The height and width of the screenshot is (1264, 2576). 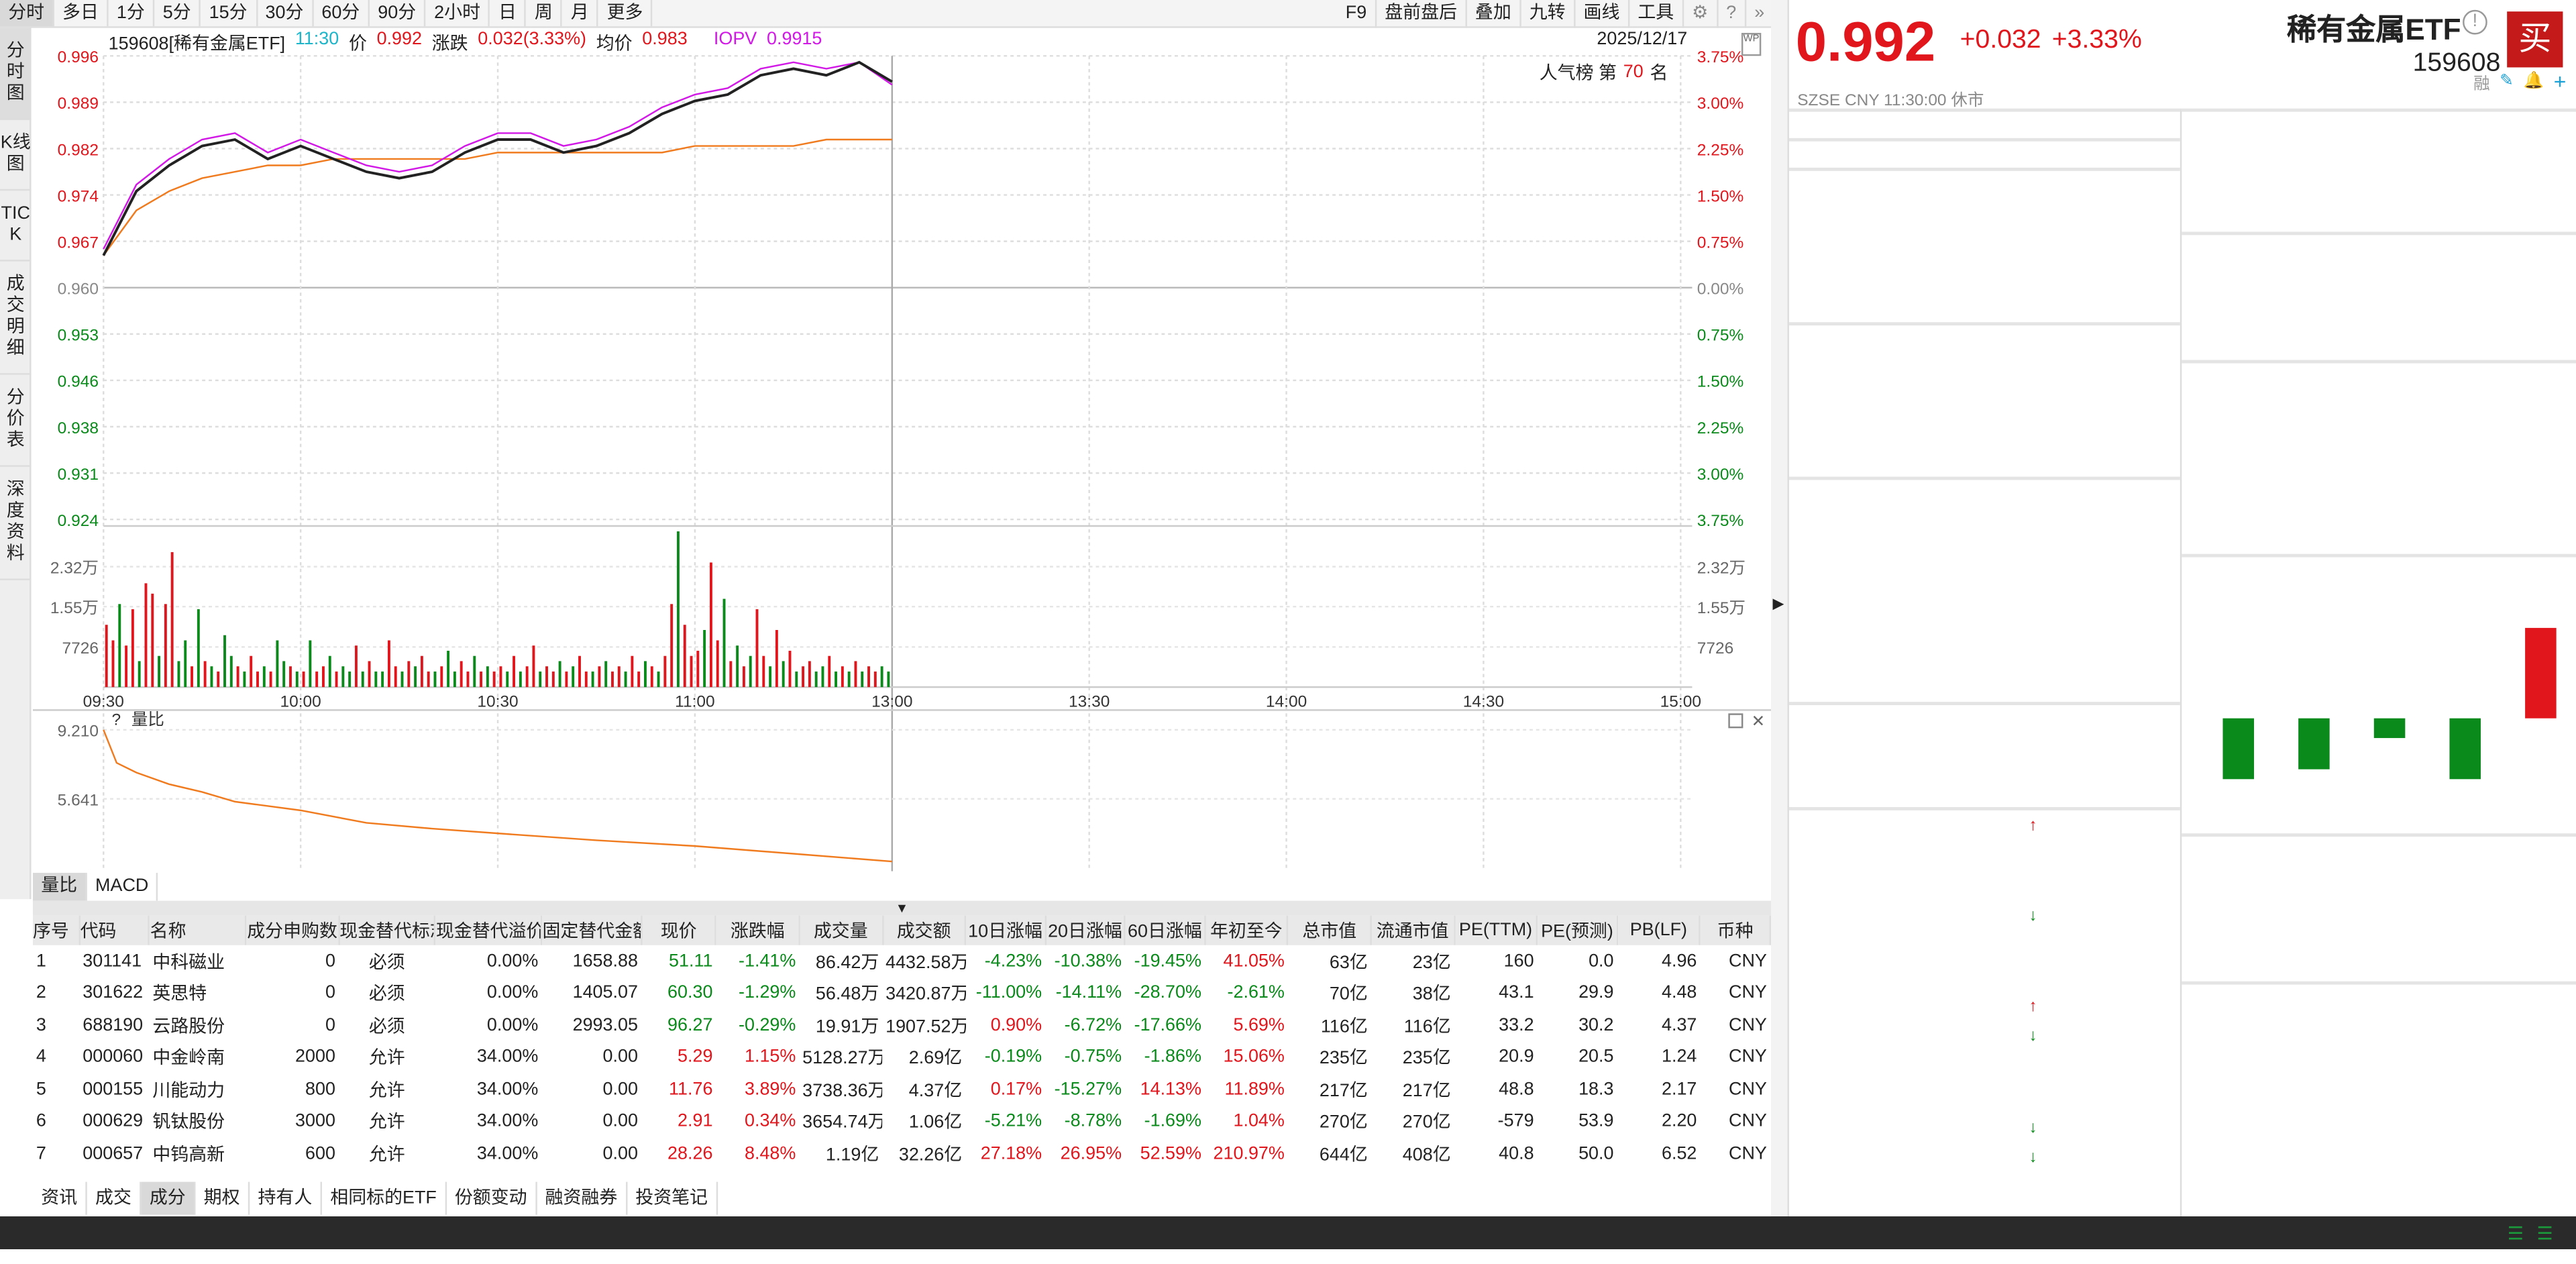 What do you see at coordinates (1984, 787) in the screenshot?
I see `stat-row` at bounding box center [1984, 787].